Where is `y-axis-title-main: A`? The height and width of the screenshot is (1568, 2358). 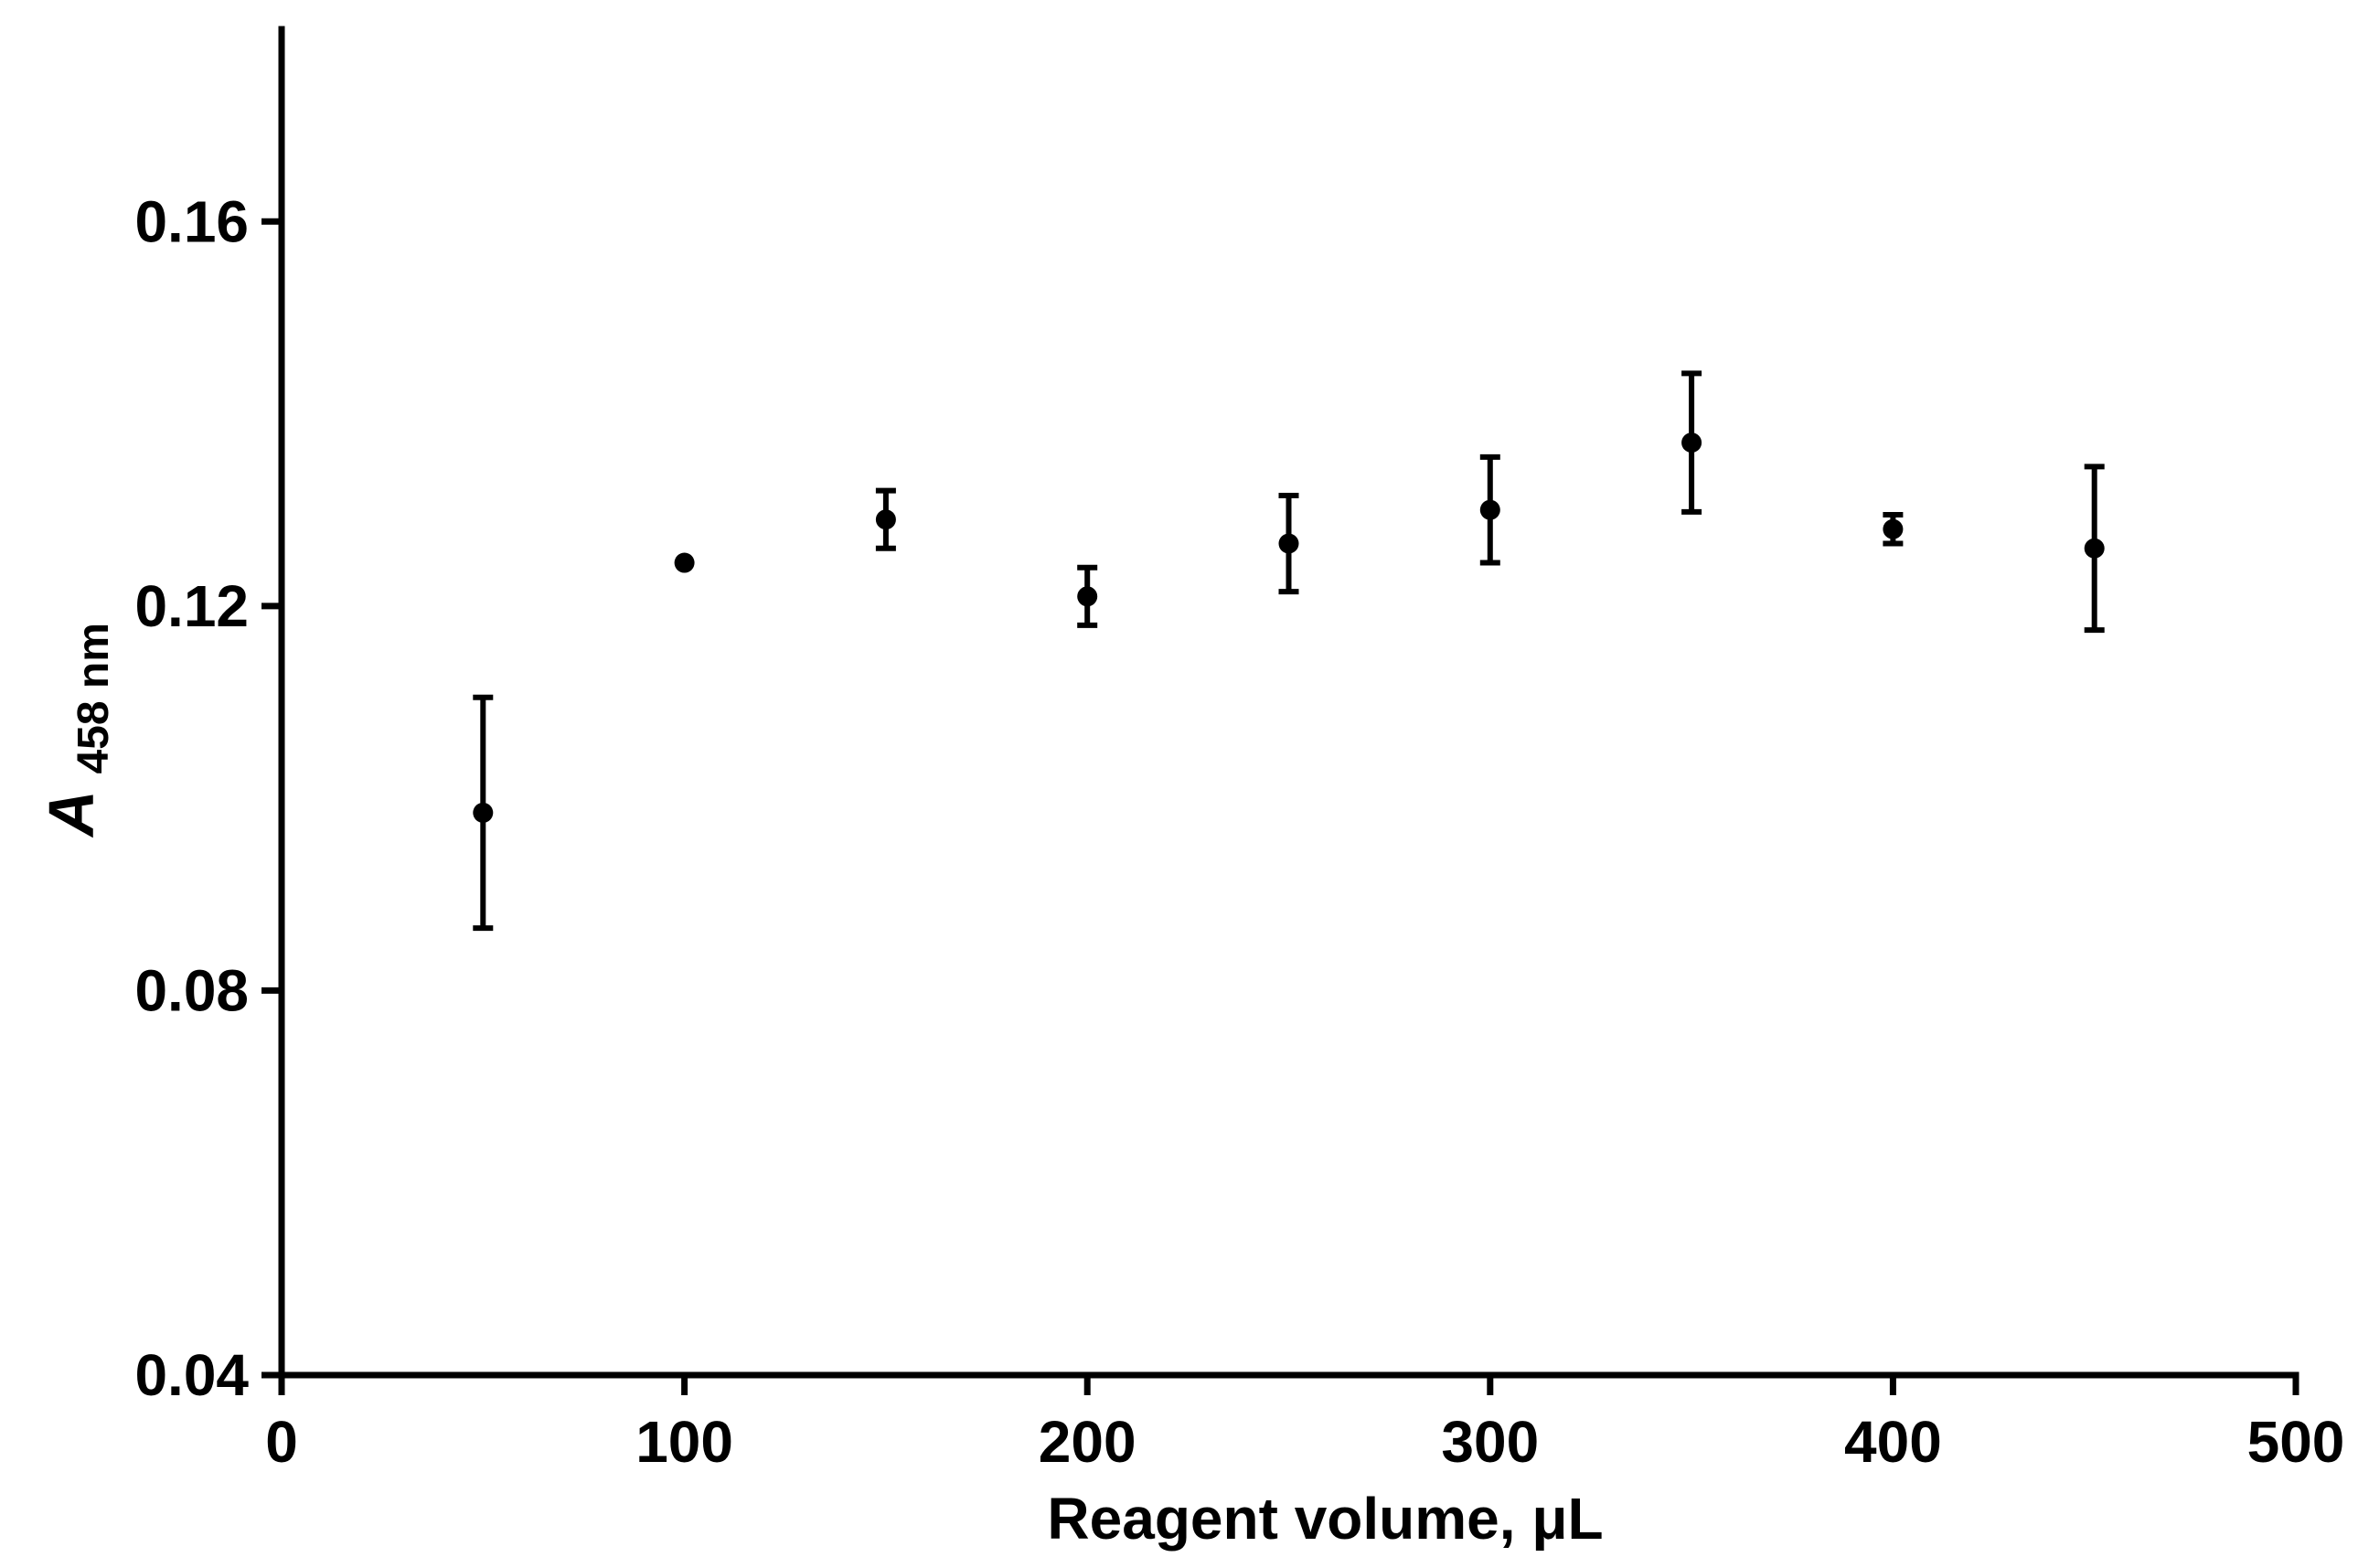
y-axis-title-main: A is located at coordinates (71, 814).